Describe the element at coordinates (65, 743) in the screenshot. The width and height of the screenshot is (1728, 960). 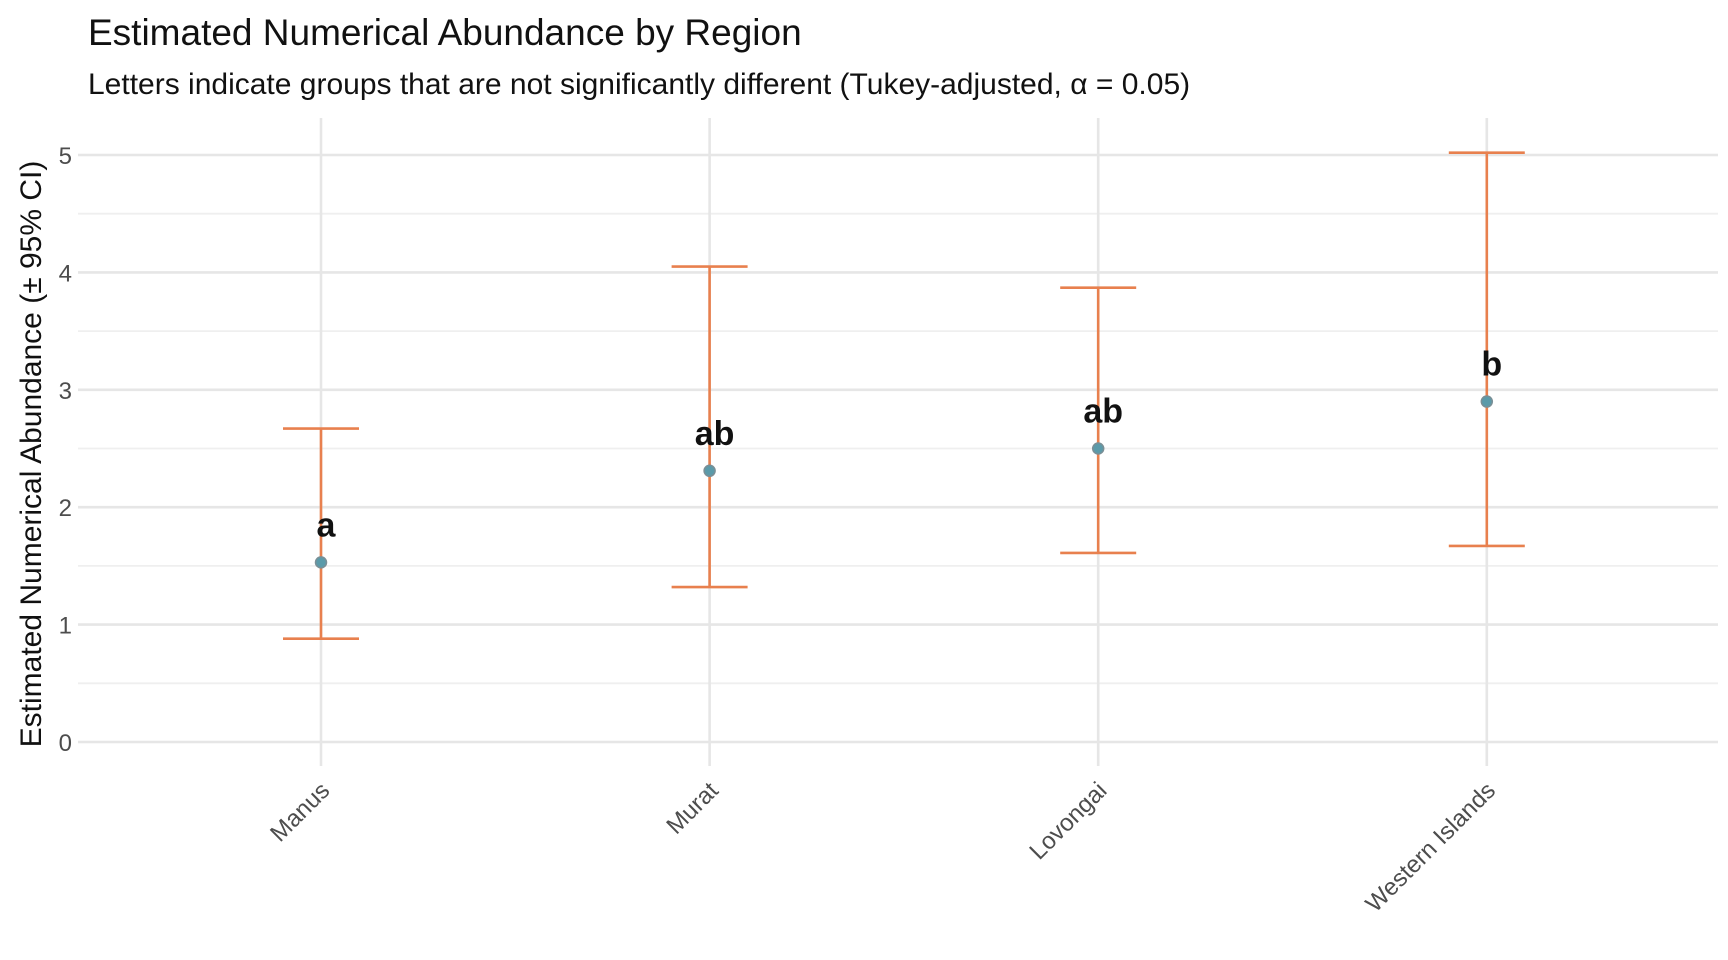
I see `y-tick-label: 0` at that location.